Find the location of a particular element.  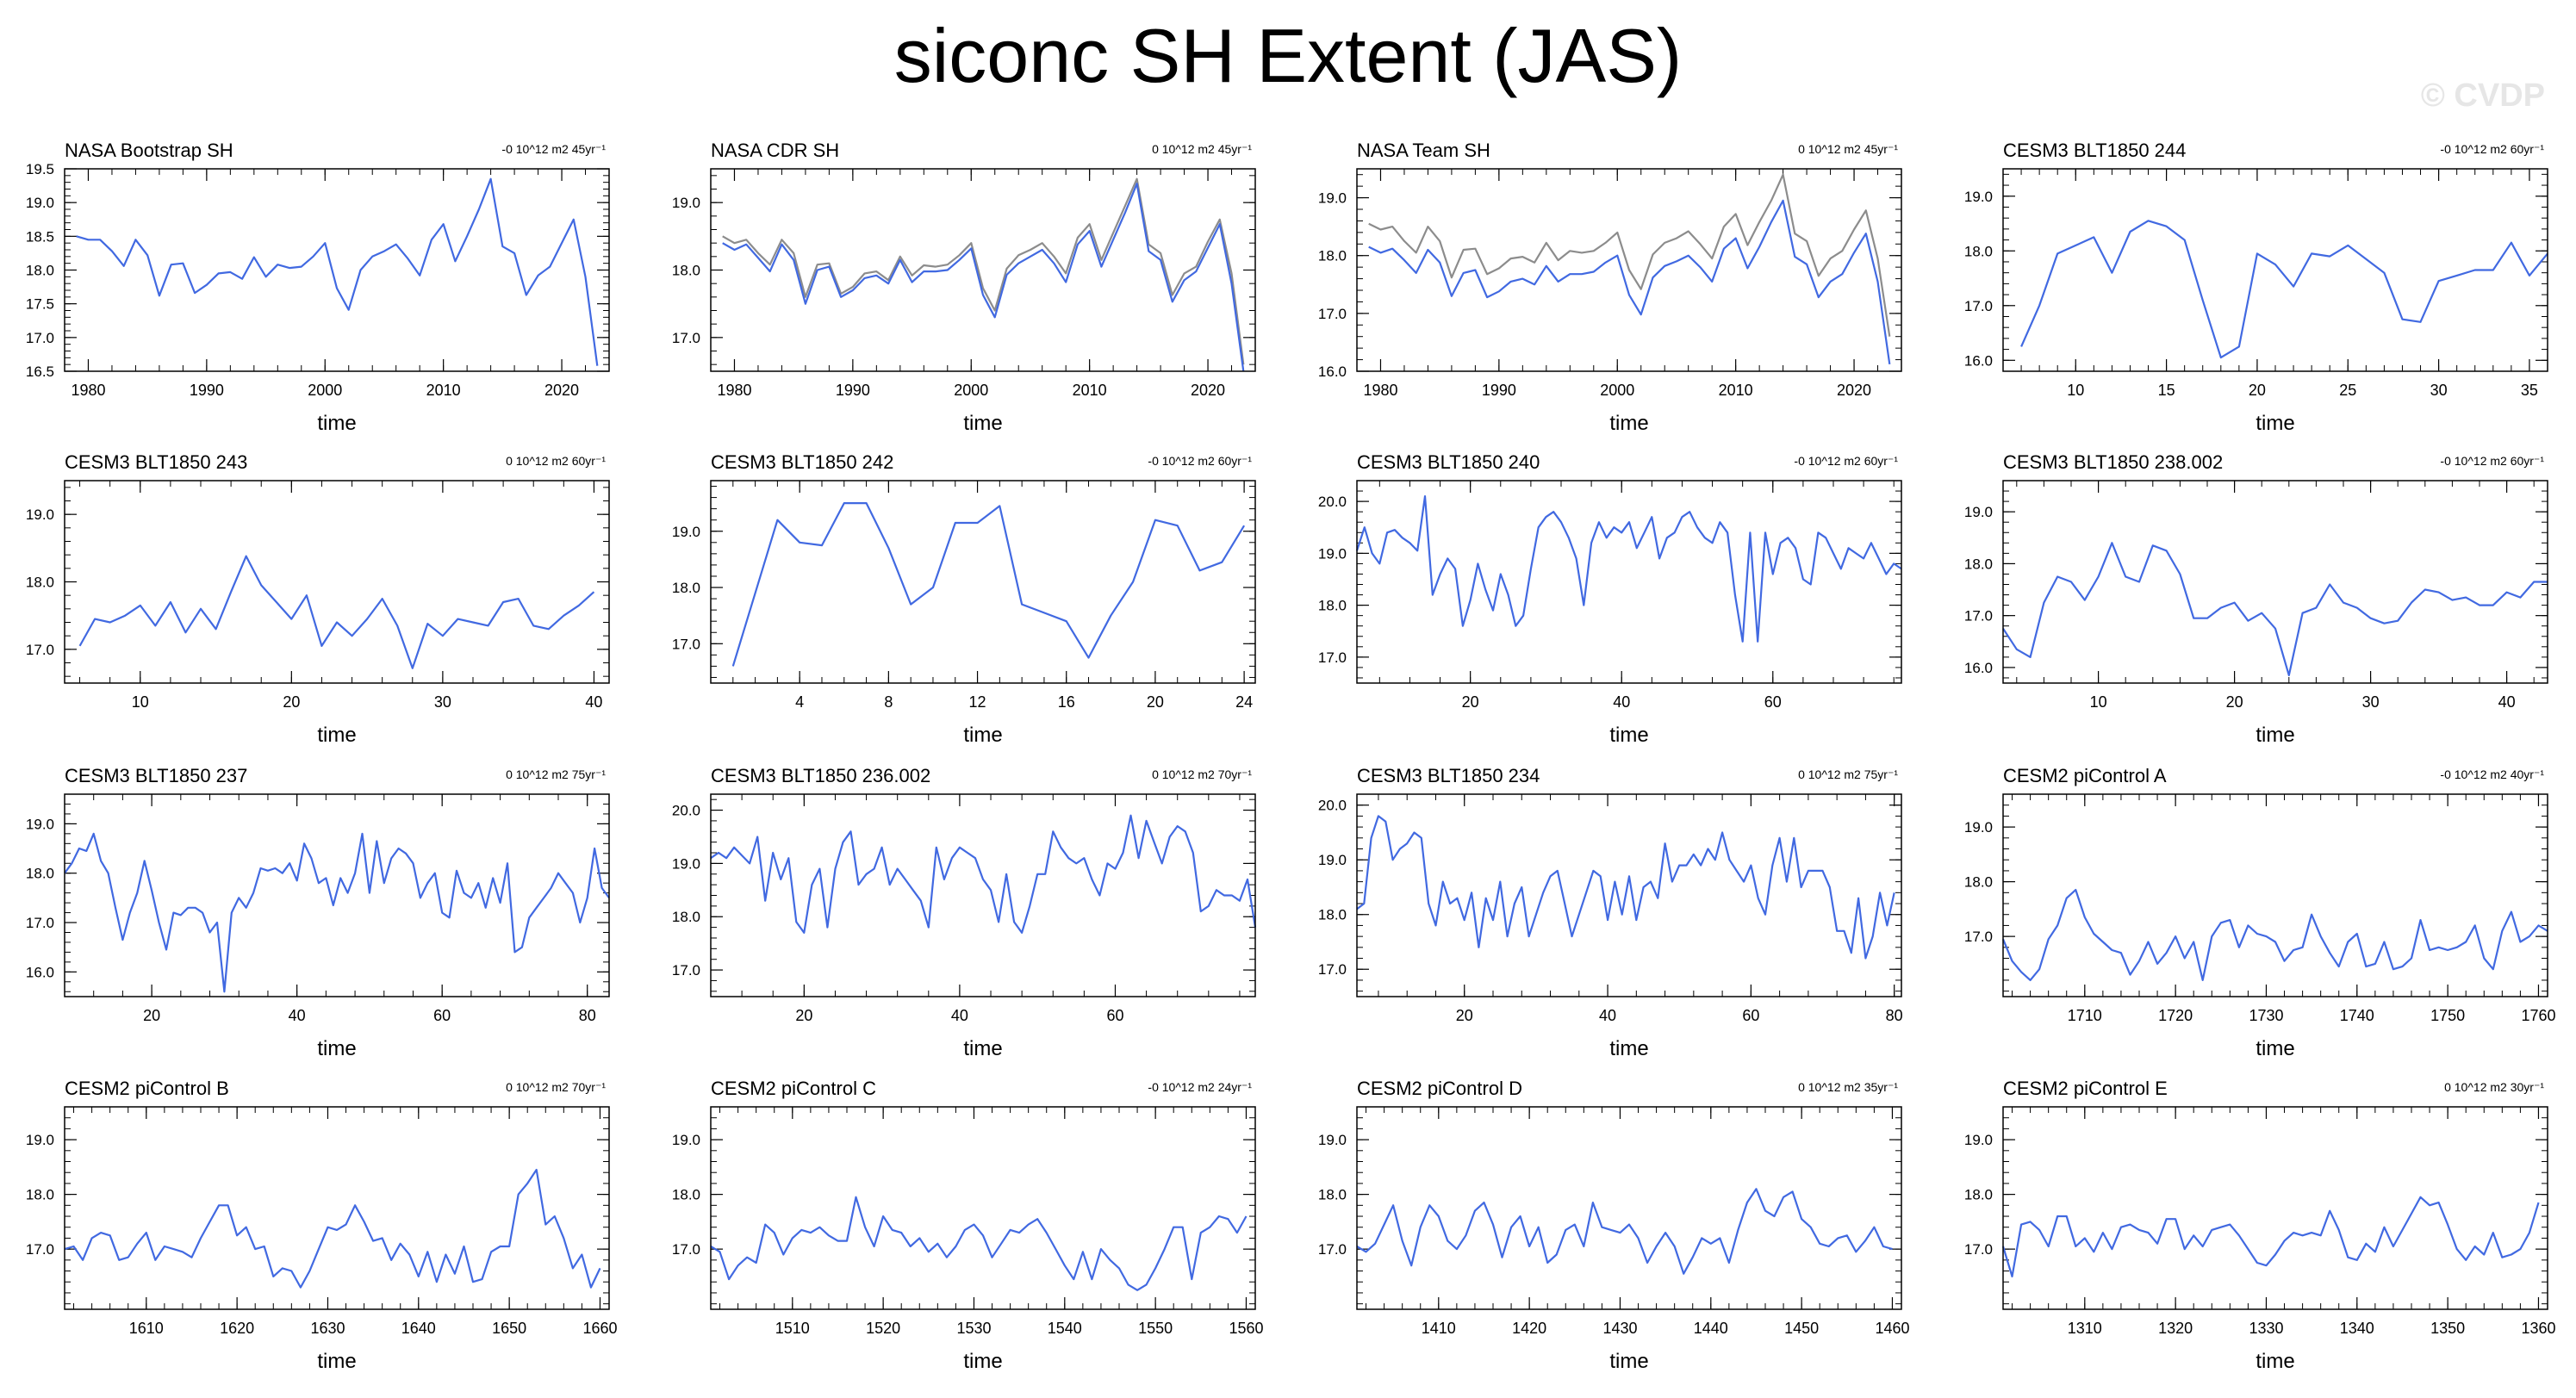

x-tick-label: 1340 is located at coordinates (2357, 1329).